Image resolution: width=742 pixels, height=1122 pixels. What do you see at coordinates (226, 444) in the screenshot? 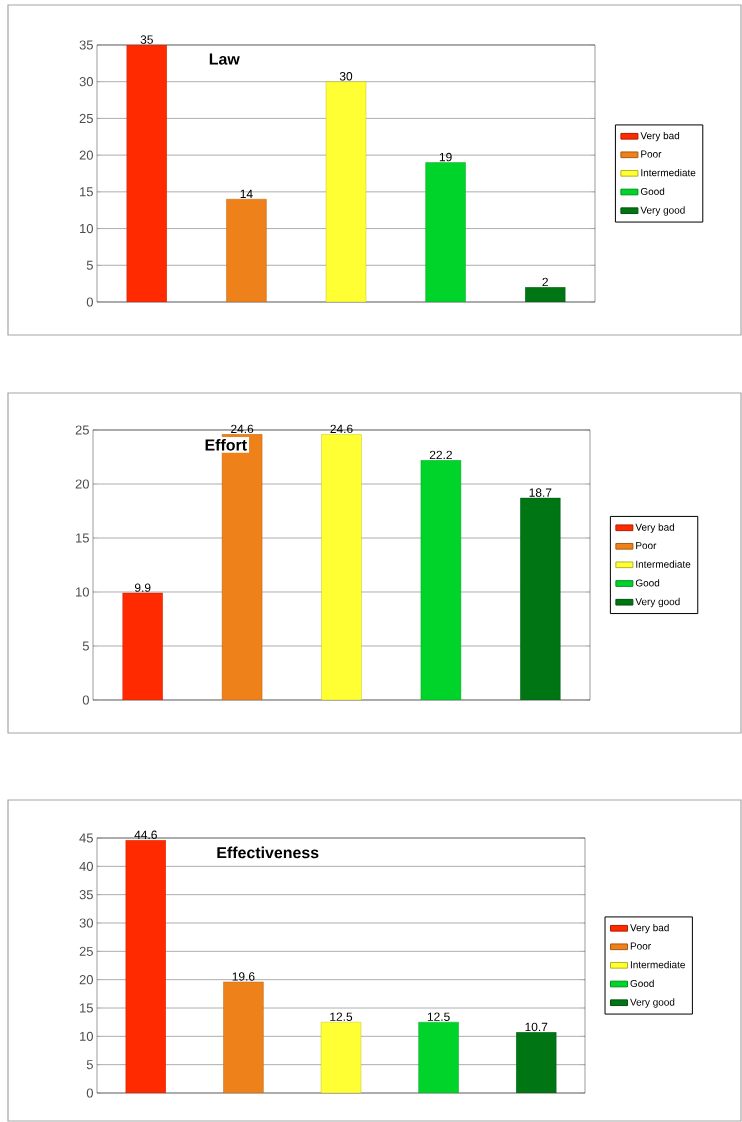
I see `chart-title: Effort` at bounding box center [226, 444].